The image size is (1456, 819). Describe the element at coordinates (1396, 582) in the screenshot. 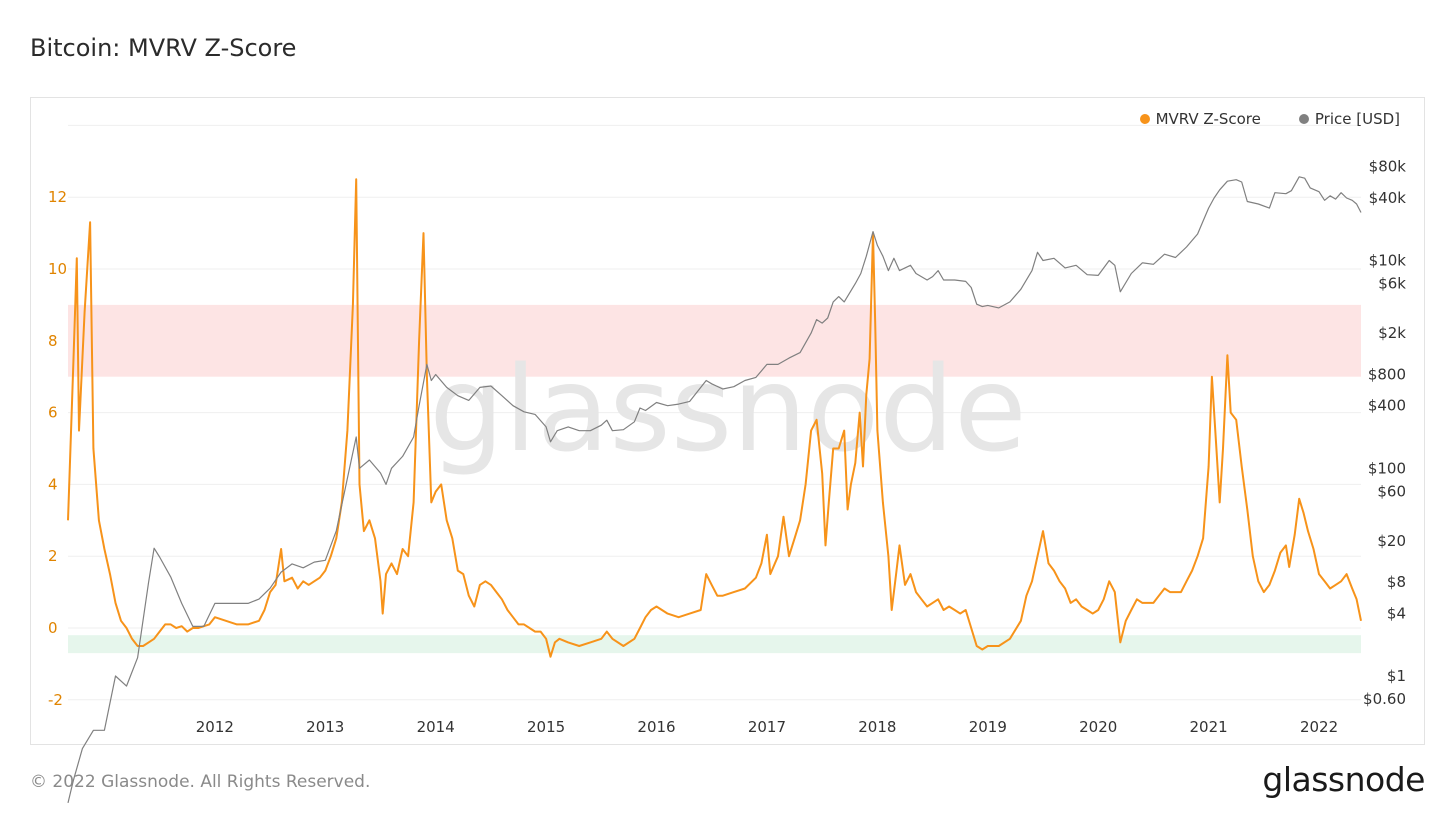

I see `y-right-tick-label: $8` at that location.